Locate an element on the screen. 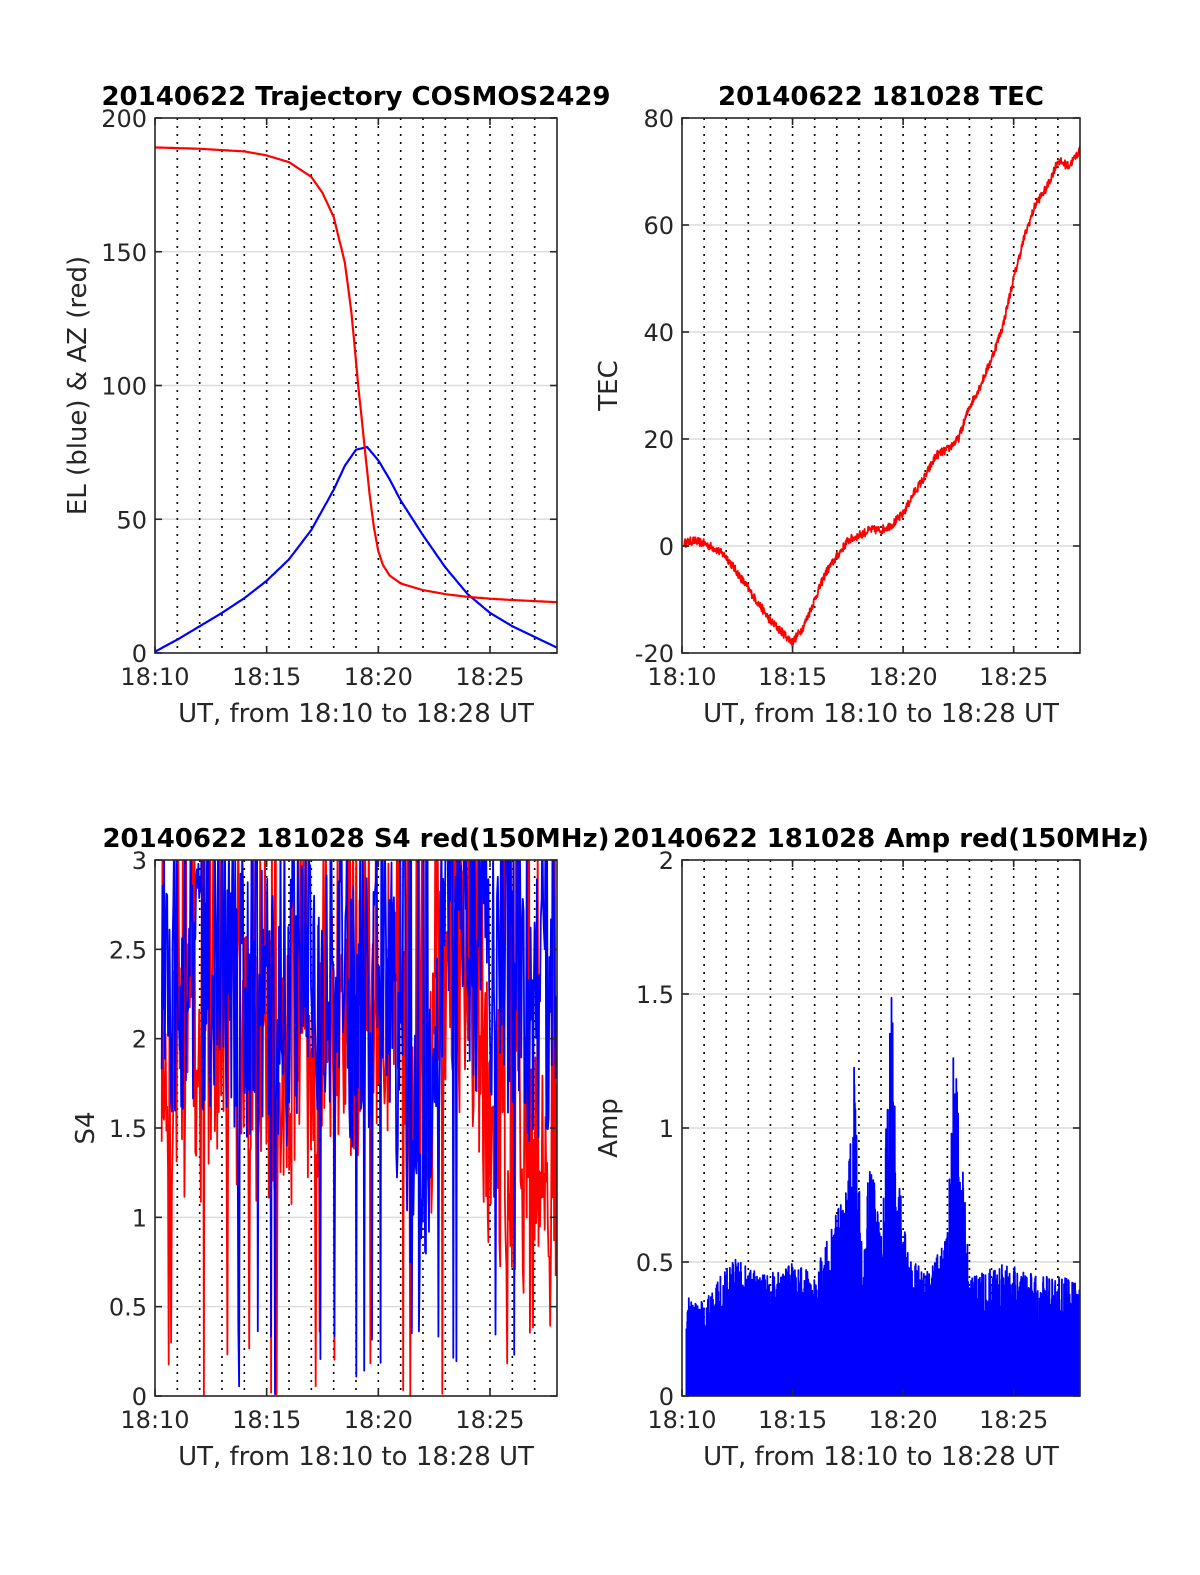  y-axis-label: EL (blue) & AZ (red) is located at coordinates (78, 385).